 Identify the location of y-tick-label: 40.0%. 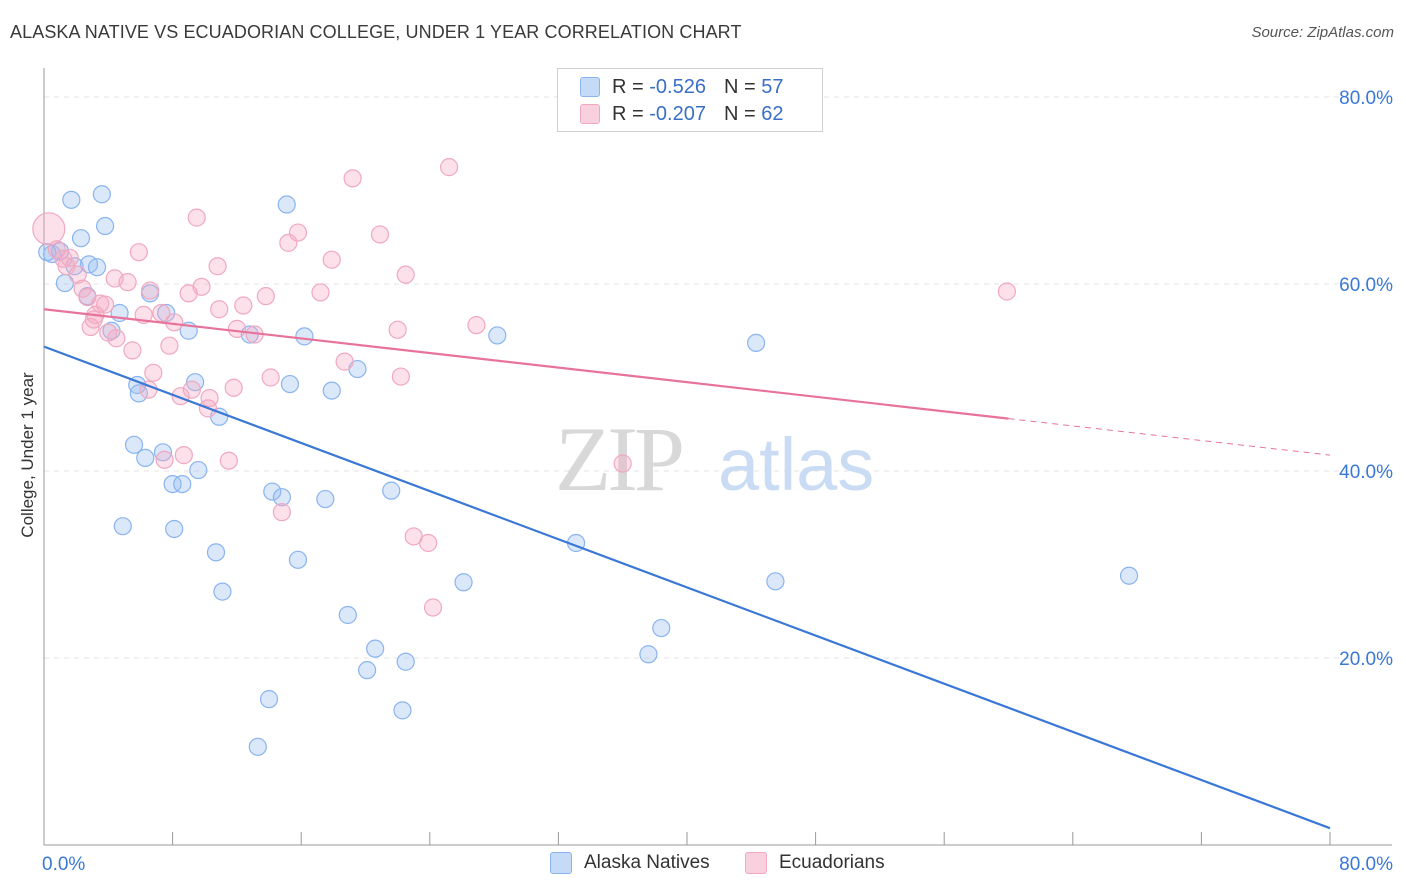
(1366, 472).